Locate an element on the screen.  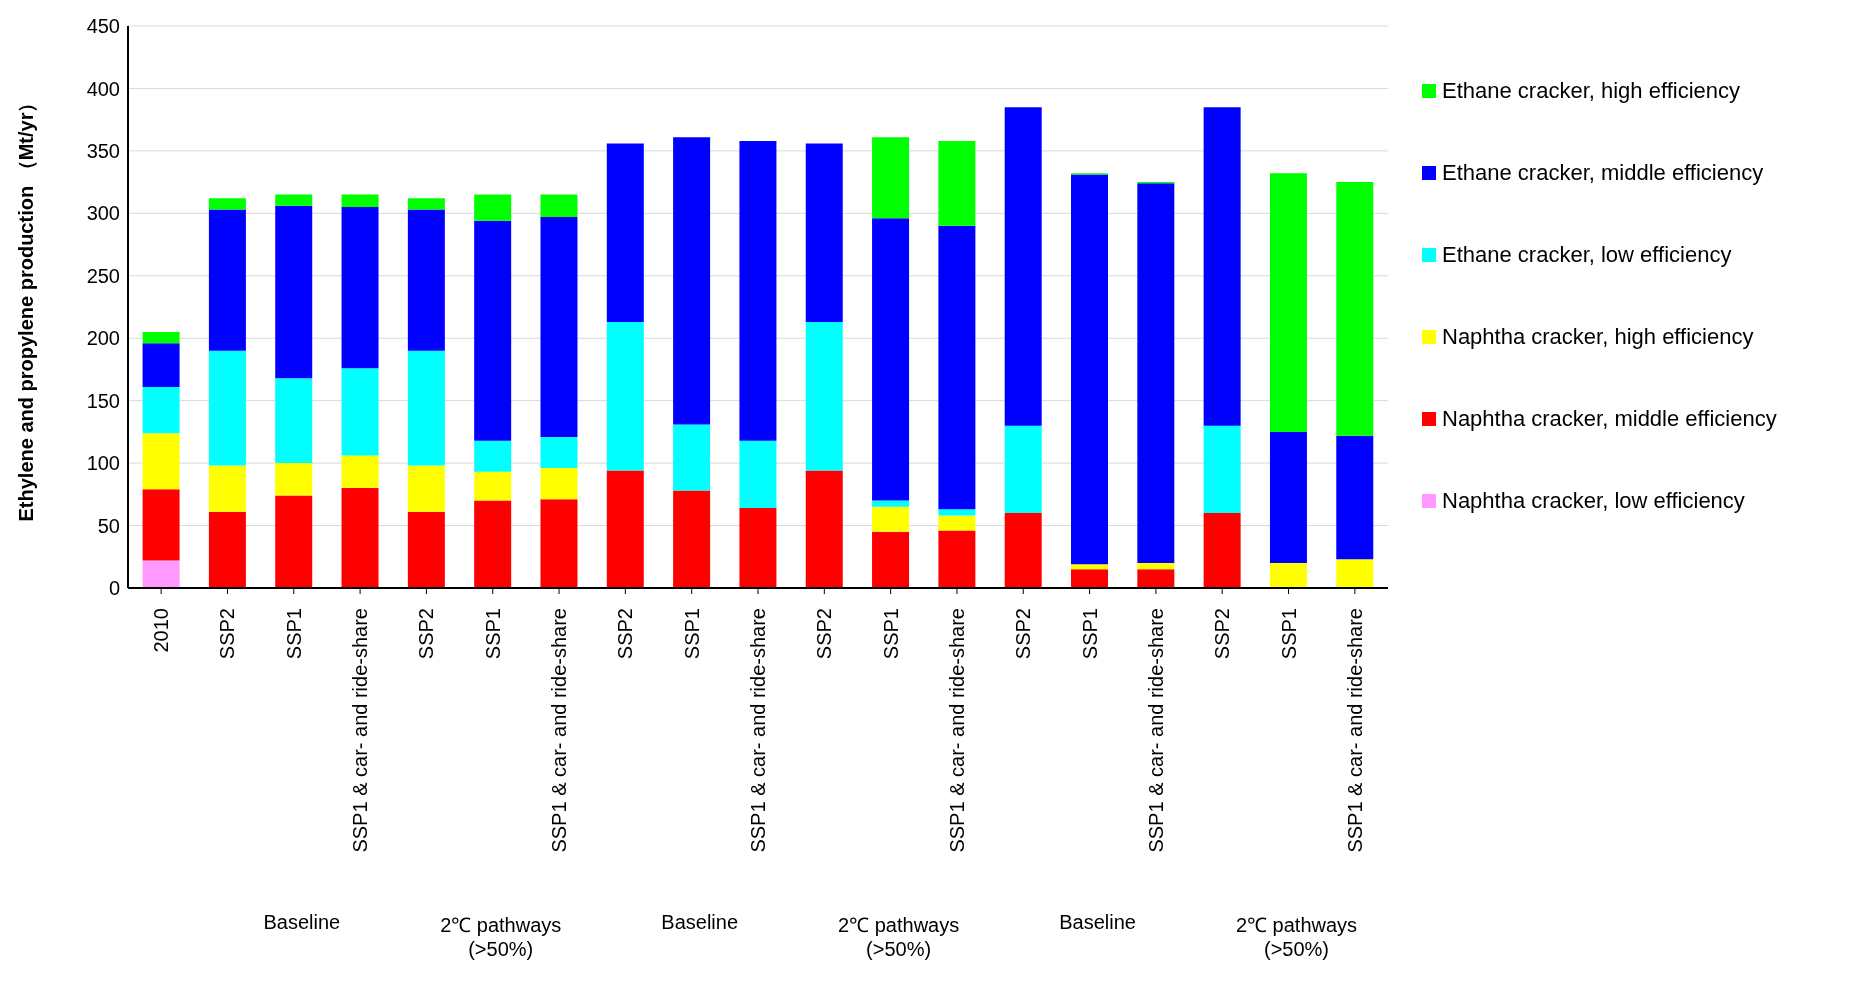
legend-label: Ethane cracker, middle efficiency is located at coordinates (1603, 173).